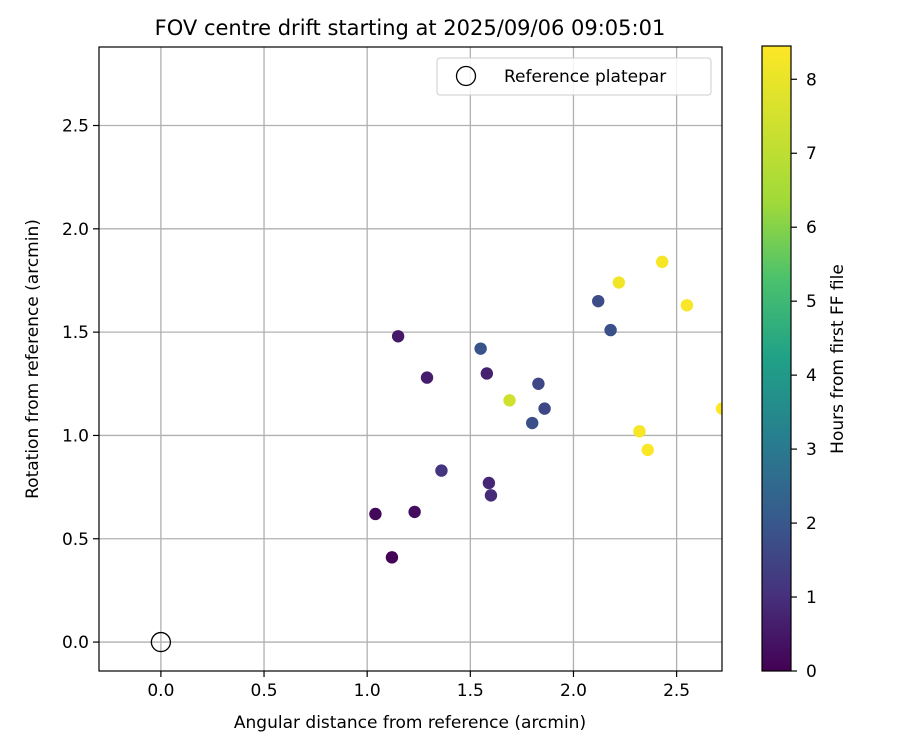  What do you see at coordinates (804, 376) in the screenshot?
I see `colorbar-ticks: 0 1 2 3 4 5 6 7 8` at bounding box center [804, 376].